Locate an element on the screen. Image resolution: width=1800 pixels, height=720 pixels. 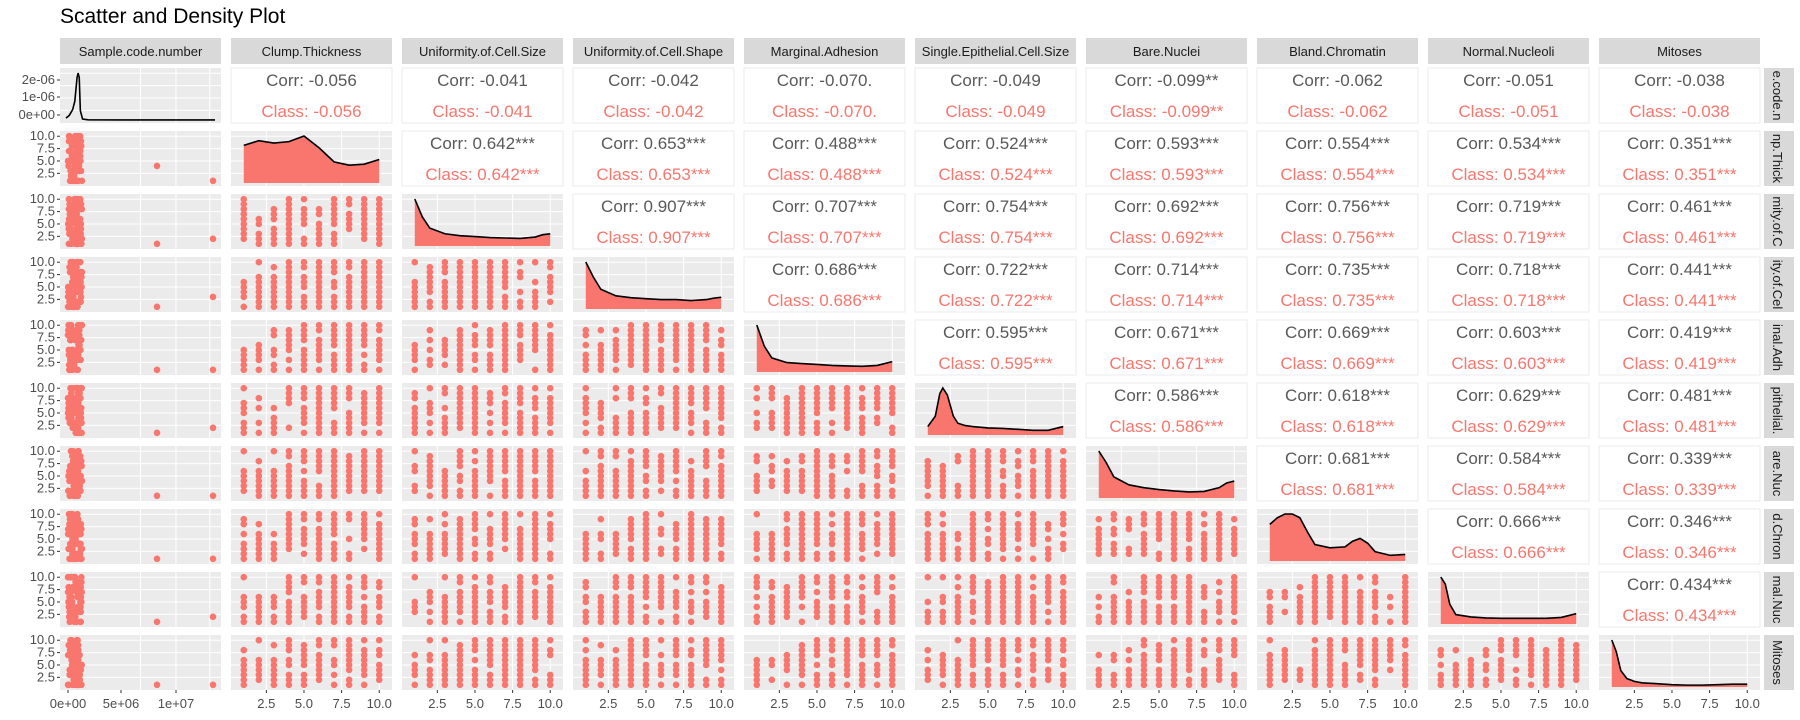
density-area is located at coordinates (311, 159).